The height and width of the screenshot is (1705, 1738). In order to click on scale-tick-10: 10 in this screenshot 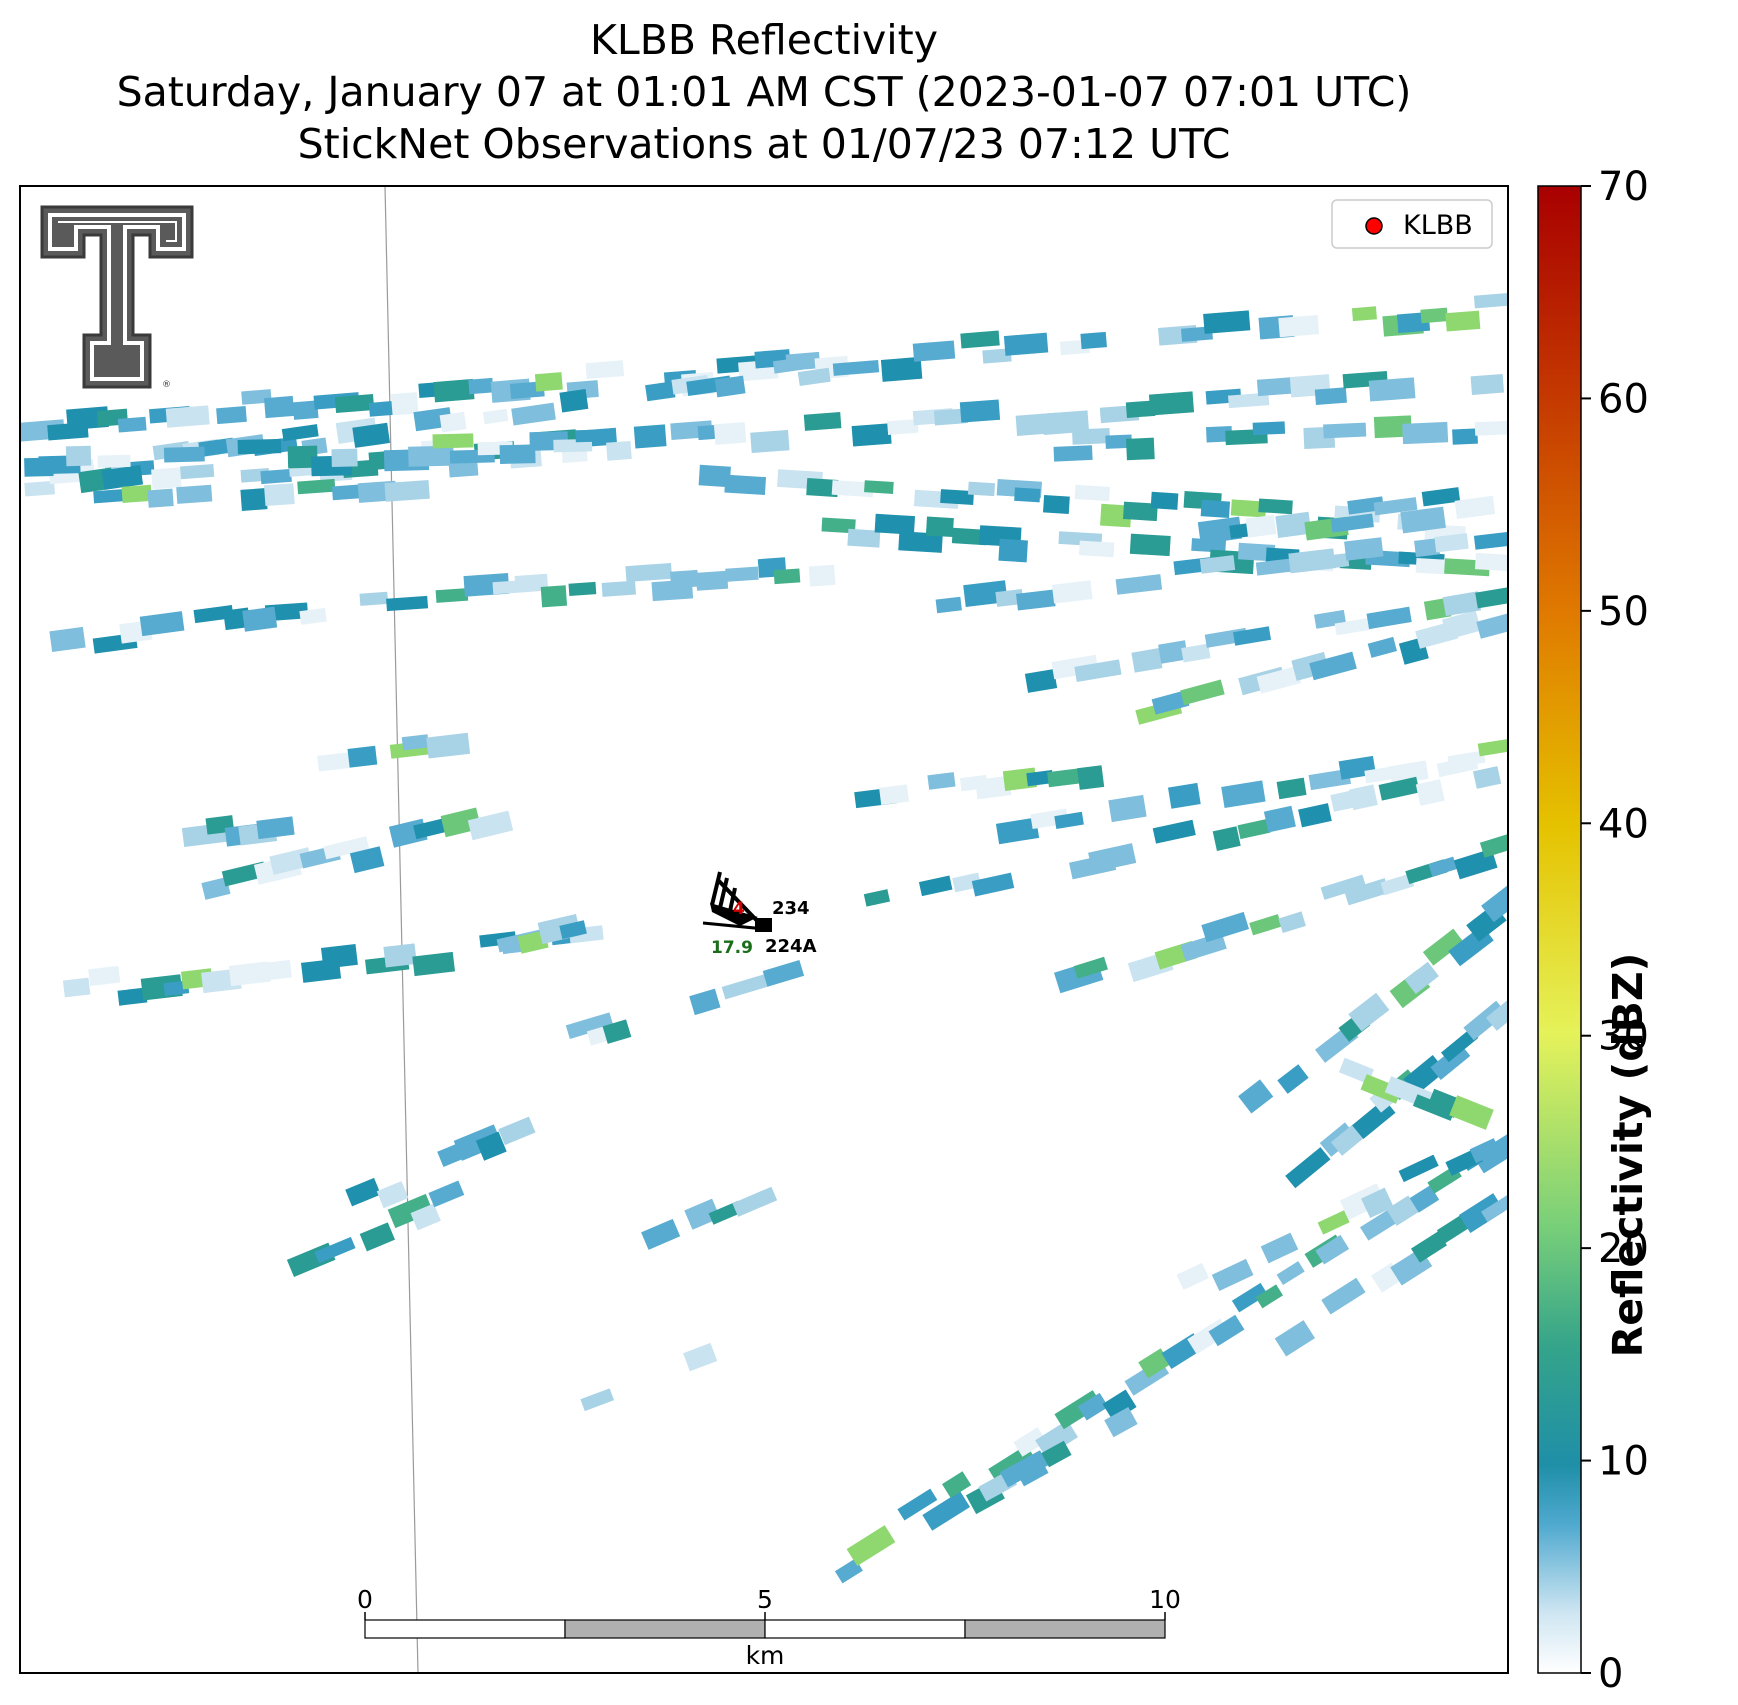, I will do `click(1165, 1599)`.